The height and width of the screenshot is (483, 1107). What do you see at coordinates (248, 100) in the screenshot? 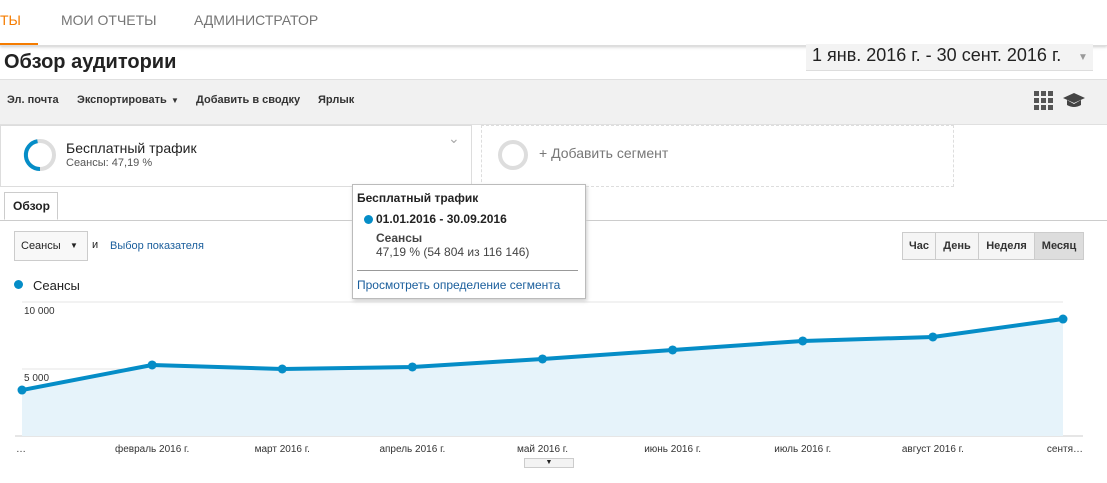
I see `toolbar-button: Добавить в сводку` at bounding box center [248, 100].